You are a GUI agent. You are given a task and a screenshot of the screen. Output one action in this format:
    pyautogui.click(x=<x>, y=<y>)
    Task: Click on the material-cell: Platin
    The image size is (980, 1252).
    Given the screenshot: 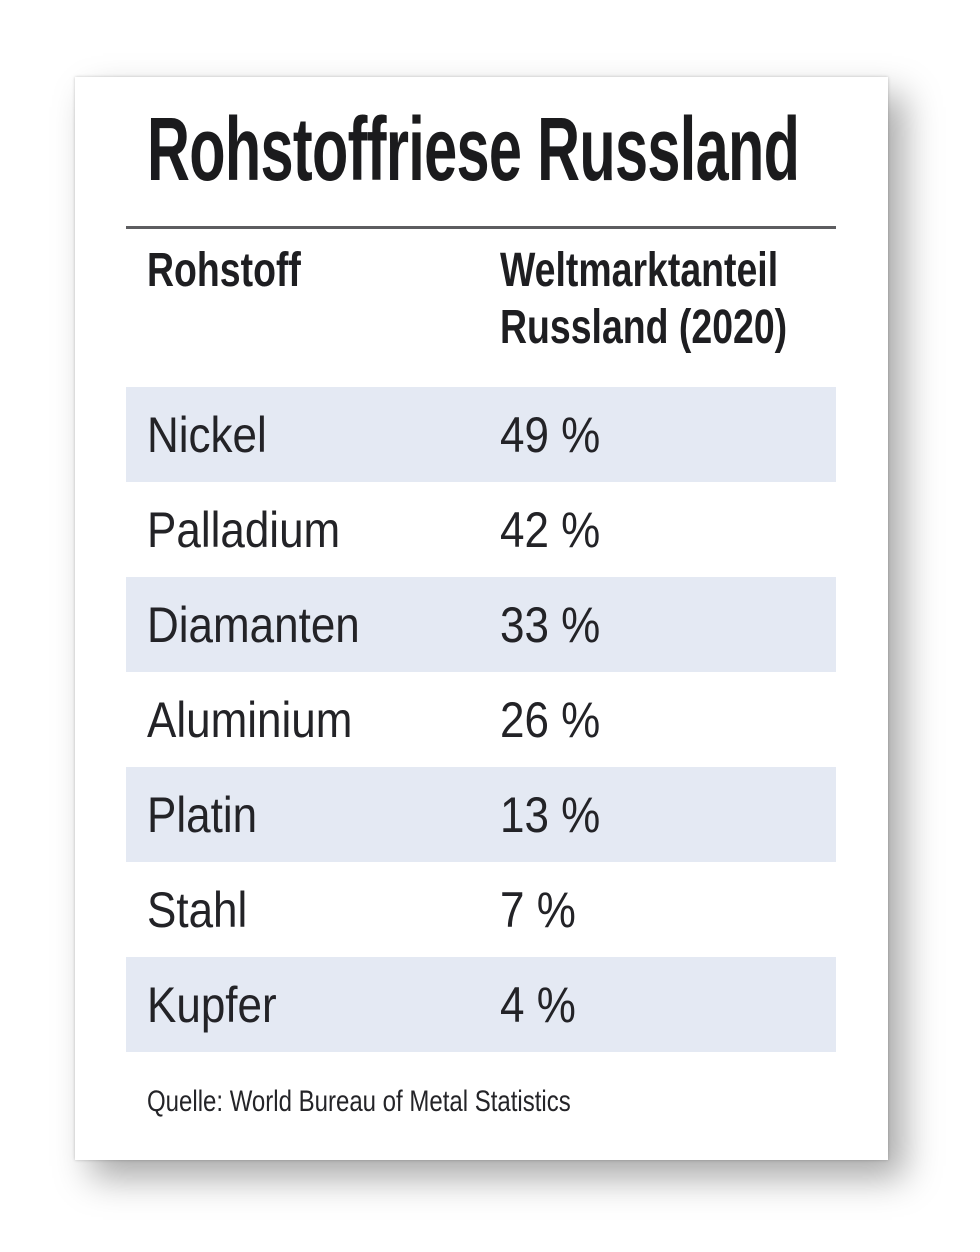 What is the action you would take?
    pyautogui.click(x=202, y=814)
    